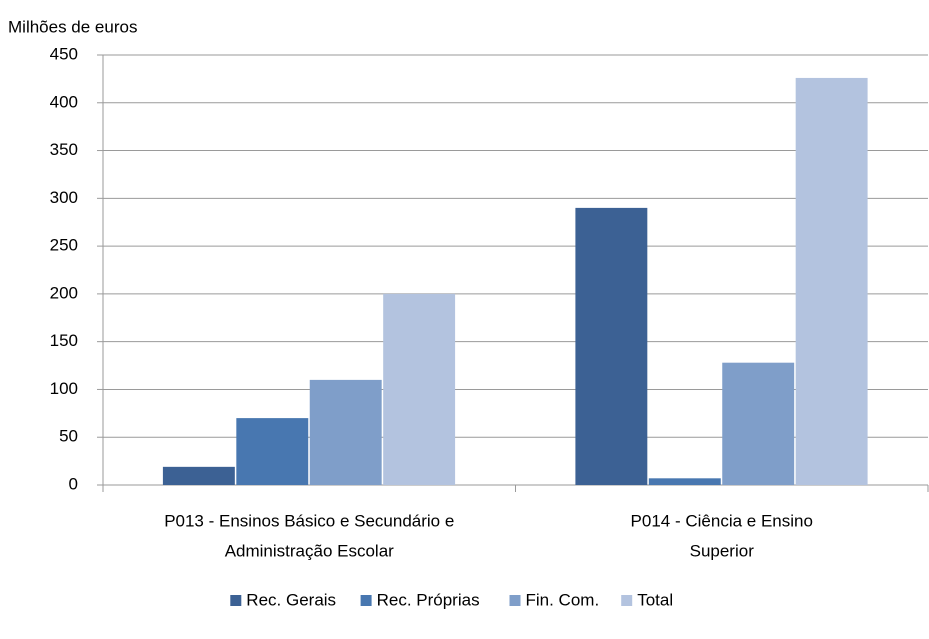 Image resolution: width=929 pixels, height=639 pixels. I want to click on y-tick-label: 150, so click(64, 340).